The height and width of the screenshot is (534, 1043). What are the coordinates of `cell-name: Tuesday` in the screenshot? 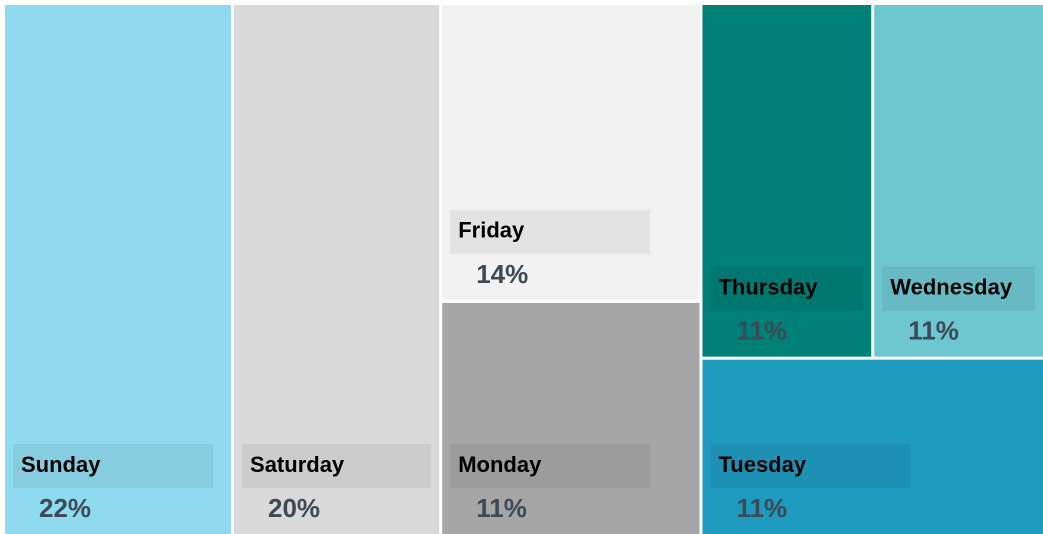 It's located at (762, 464).